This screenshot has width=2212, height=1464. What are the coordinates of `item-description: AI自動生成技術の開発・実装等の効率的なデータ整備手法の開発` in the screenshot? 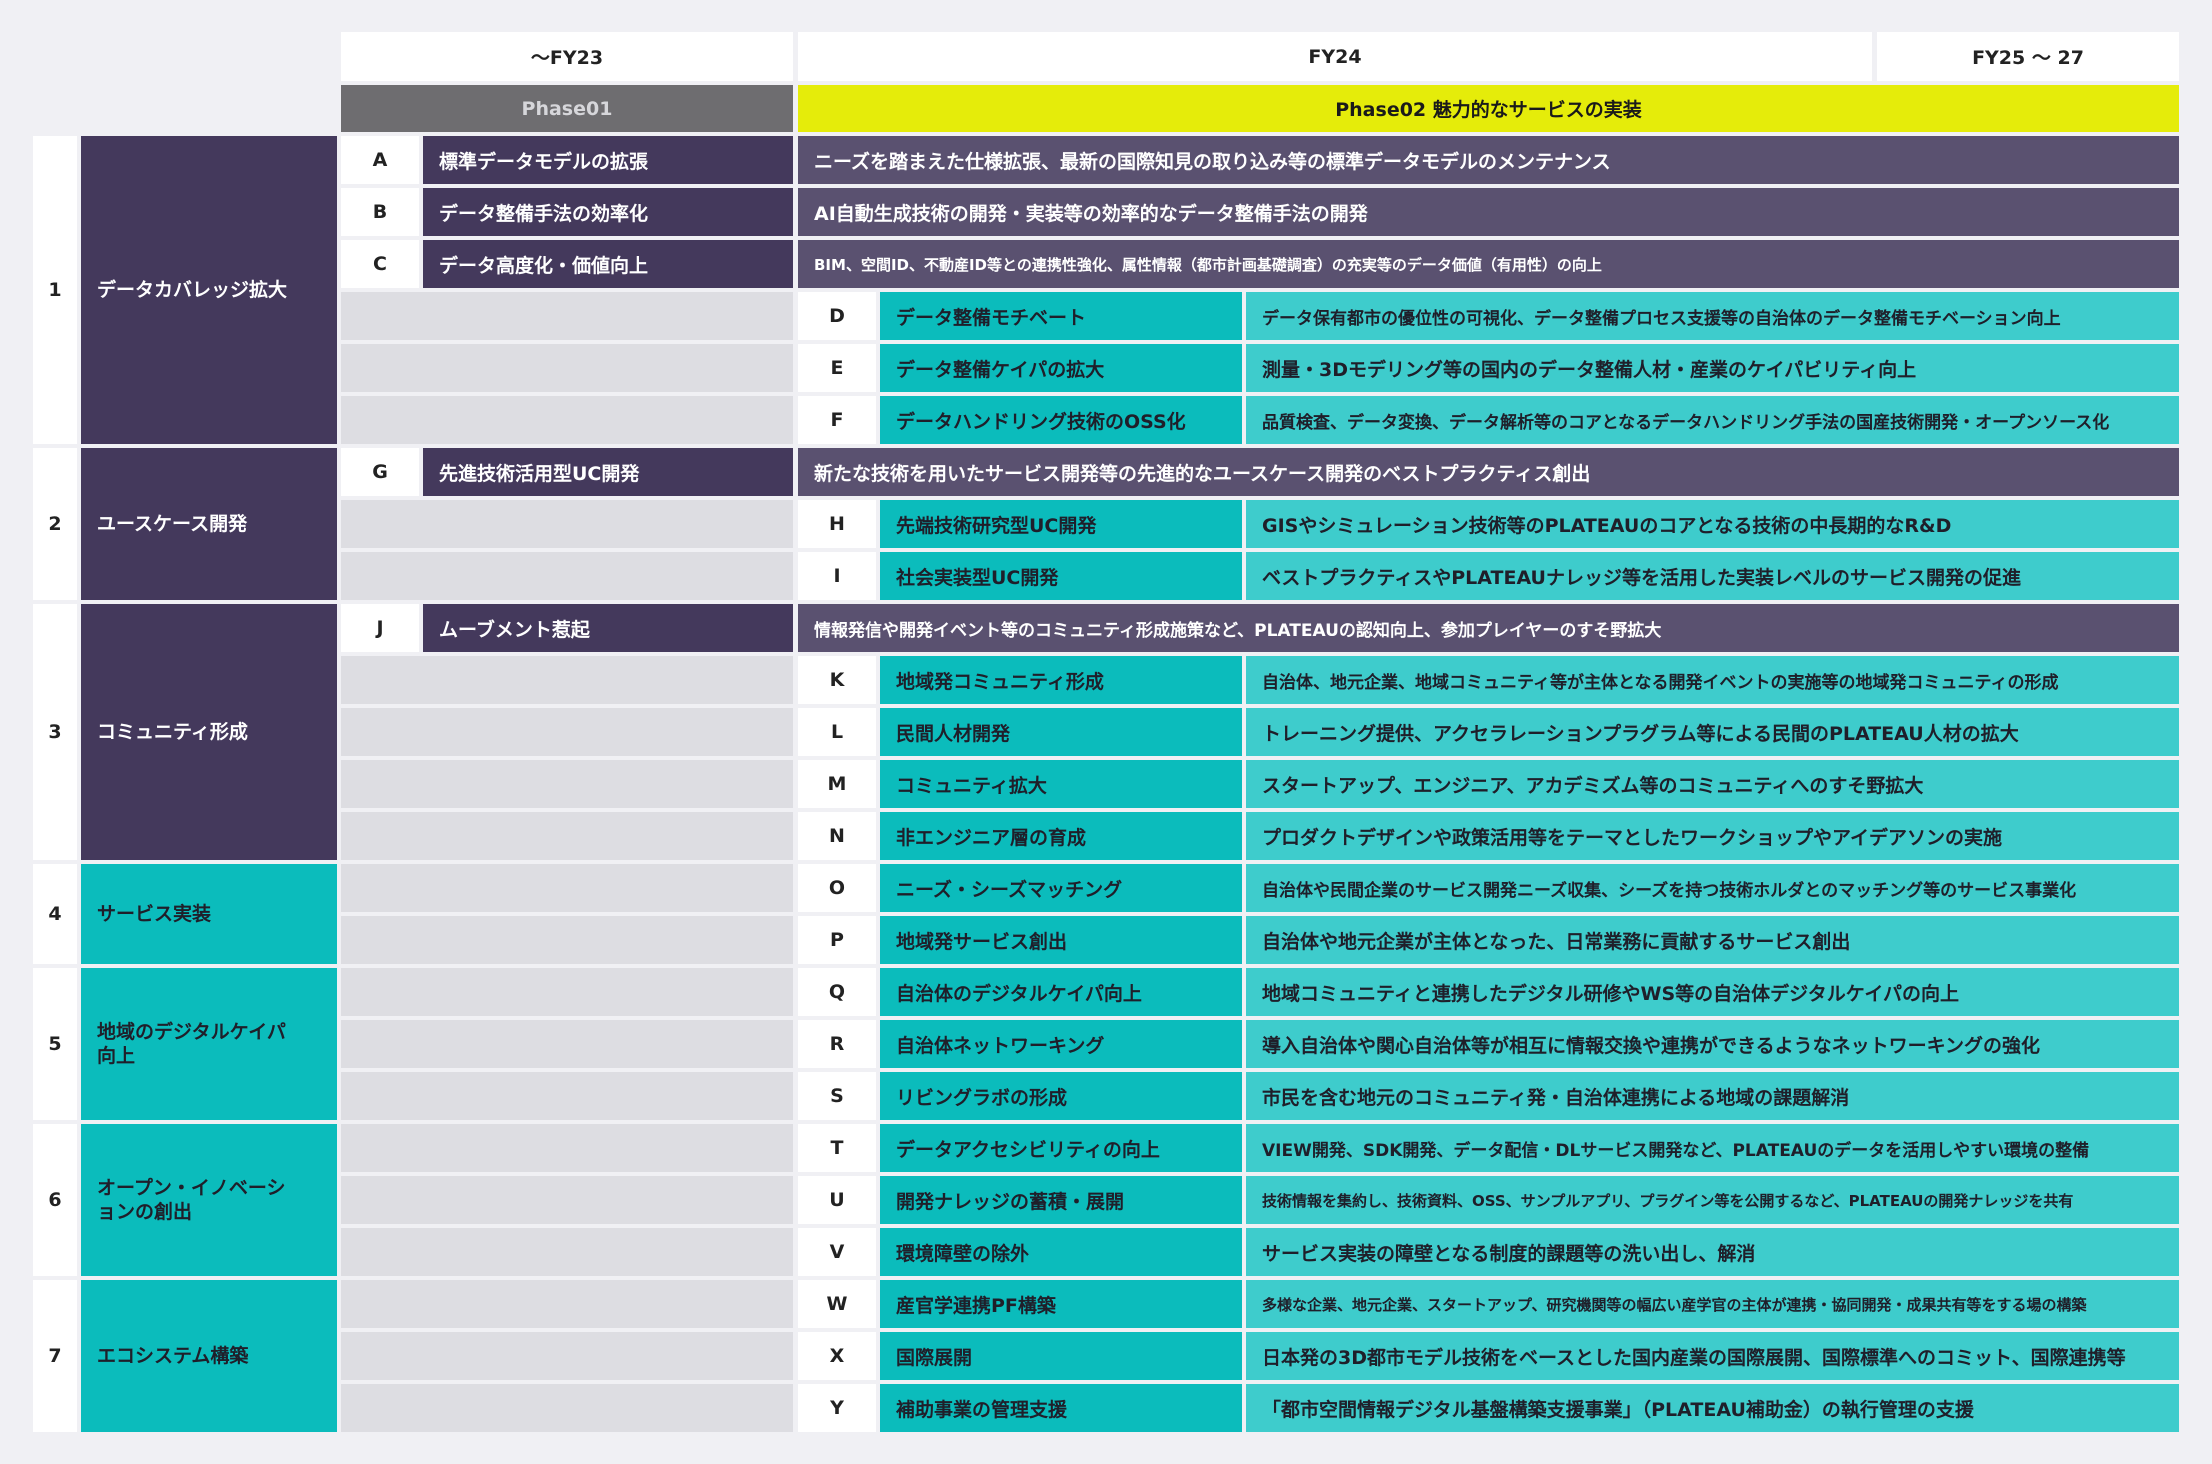 It's located at (1488, 212).